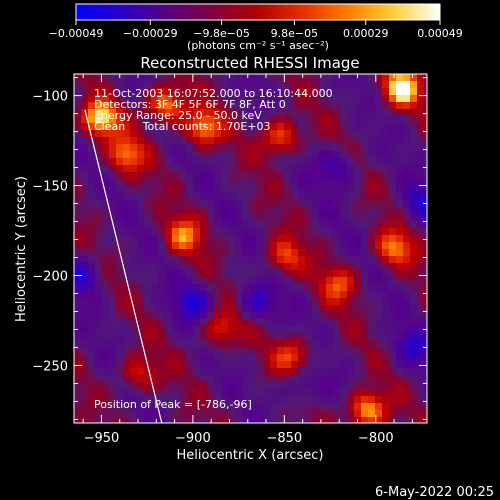 The width and height of the screenshot is (500, 500). Describe the element at coordinates (50, 276) in the screenshot. I see `y-tick-label: −200` at that location.